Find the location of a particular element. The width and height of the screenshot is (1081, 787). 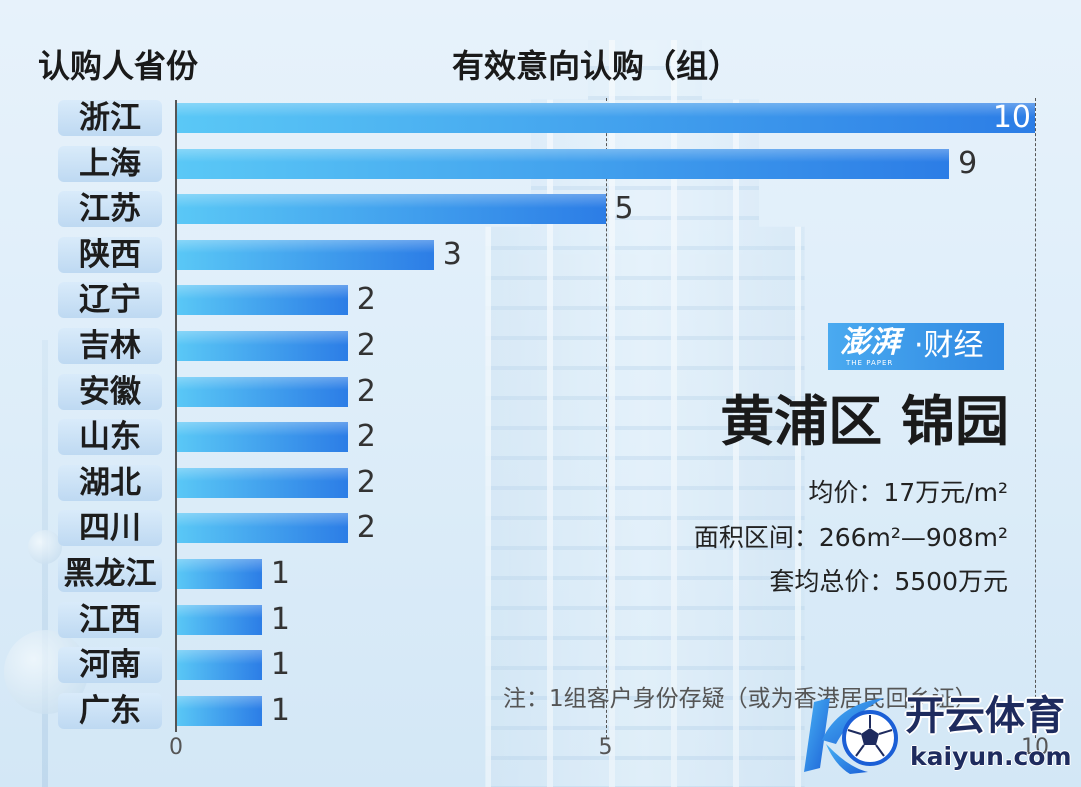

province-label: 江苏 is located at coordinates (110, 209).